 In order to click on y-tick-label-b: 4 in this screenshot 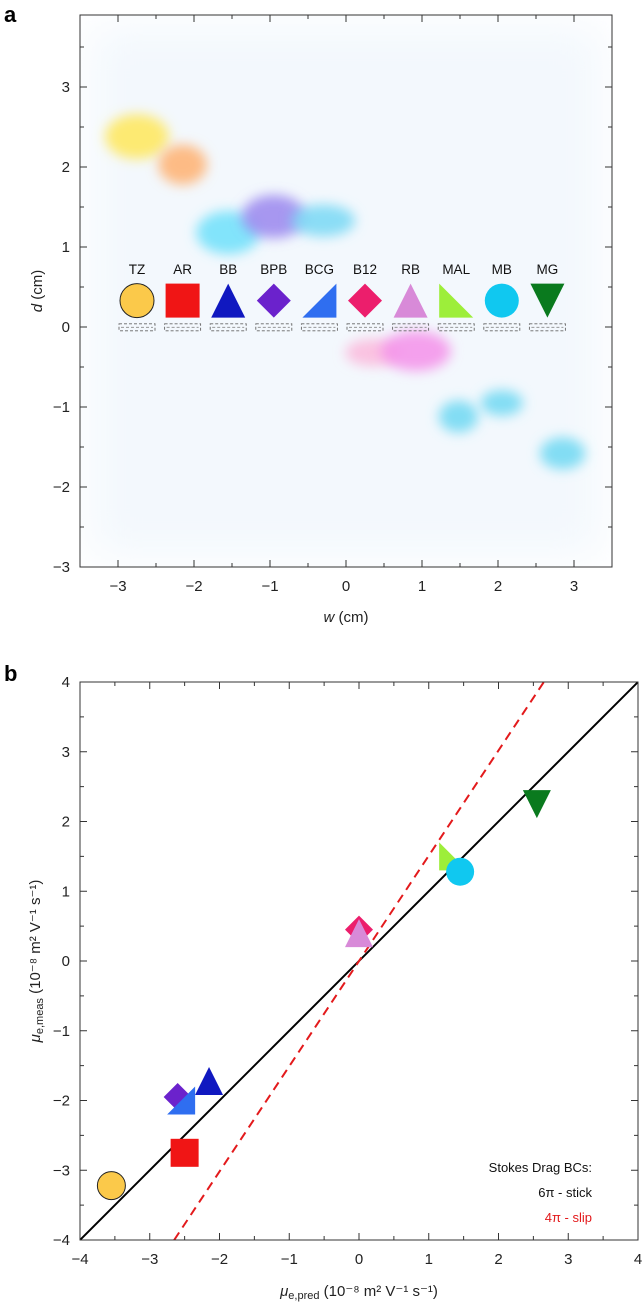, I will do `click(66, 682)`.